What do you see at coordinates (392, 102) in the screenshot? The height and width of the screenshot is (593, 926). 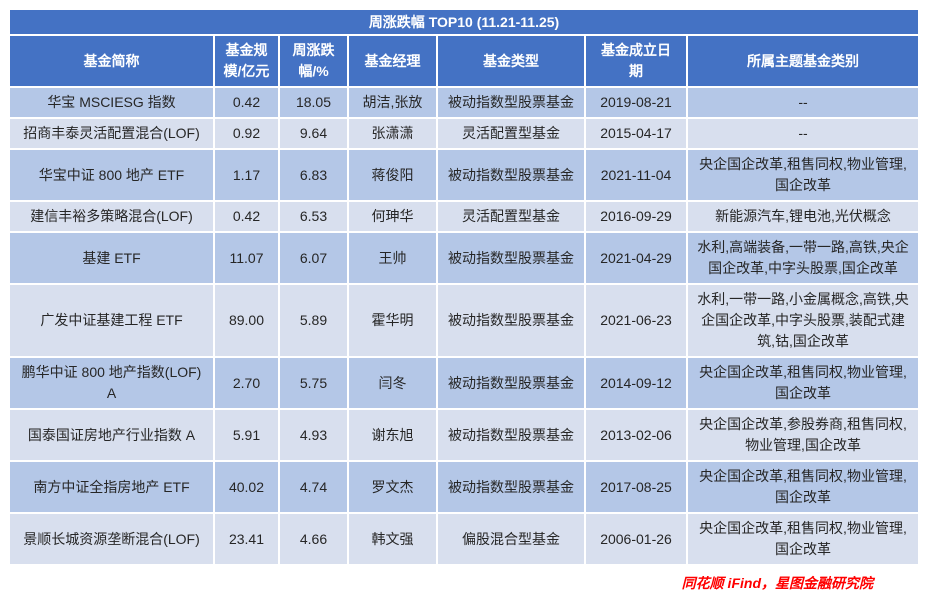 I see `cell-fund-manager: 胡洁,张放` at bounding box center [392, 102].